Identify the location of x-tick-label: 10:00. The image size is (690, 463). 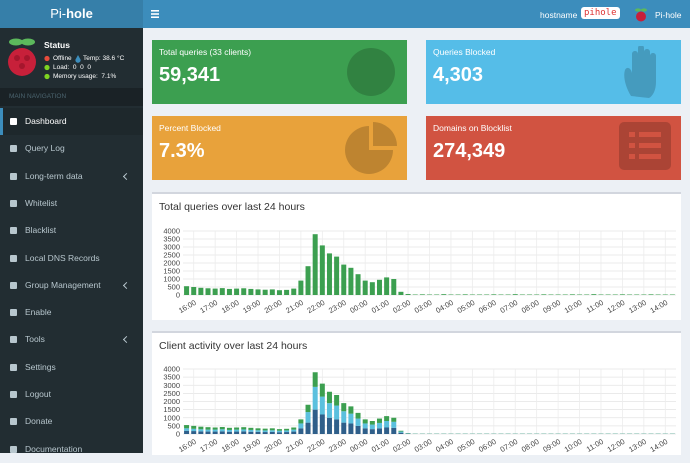
(573, 306).